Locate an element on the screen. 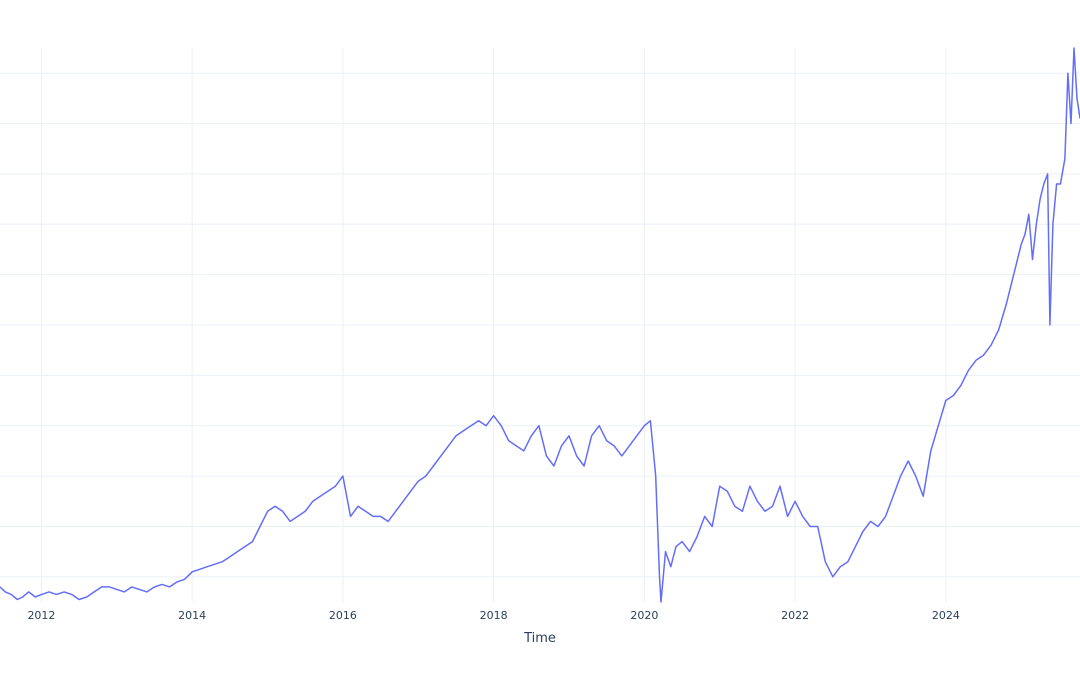  x-tick-labels: 2012 2014 2016 2018 2020 2022 2024 is located at coordinates (493, 615).